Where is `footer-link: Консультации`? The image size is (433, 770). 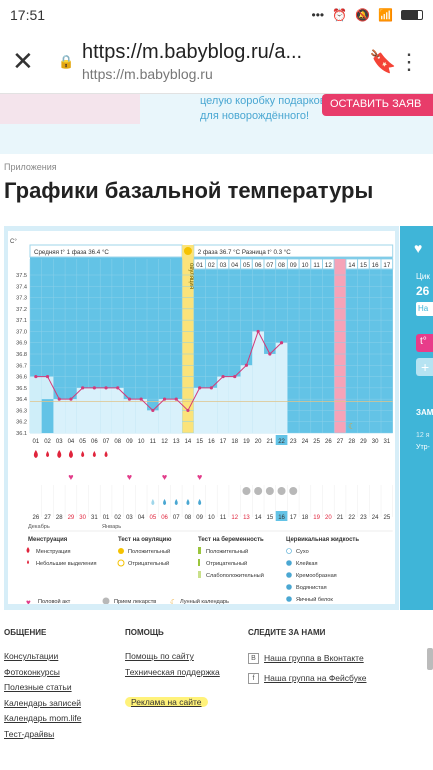
footer-link: Консультации is located at coordinates (31, 656).